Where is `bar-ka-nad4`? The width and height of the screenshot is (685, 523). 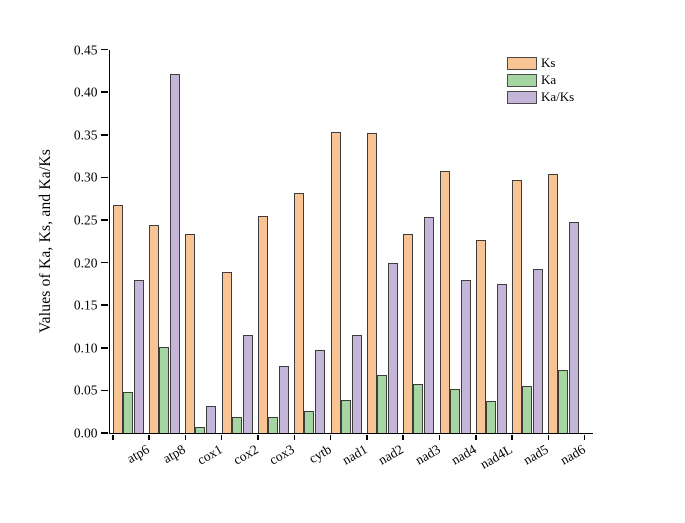
bar-ka-nad4 is located at coordinates (454, 410).